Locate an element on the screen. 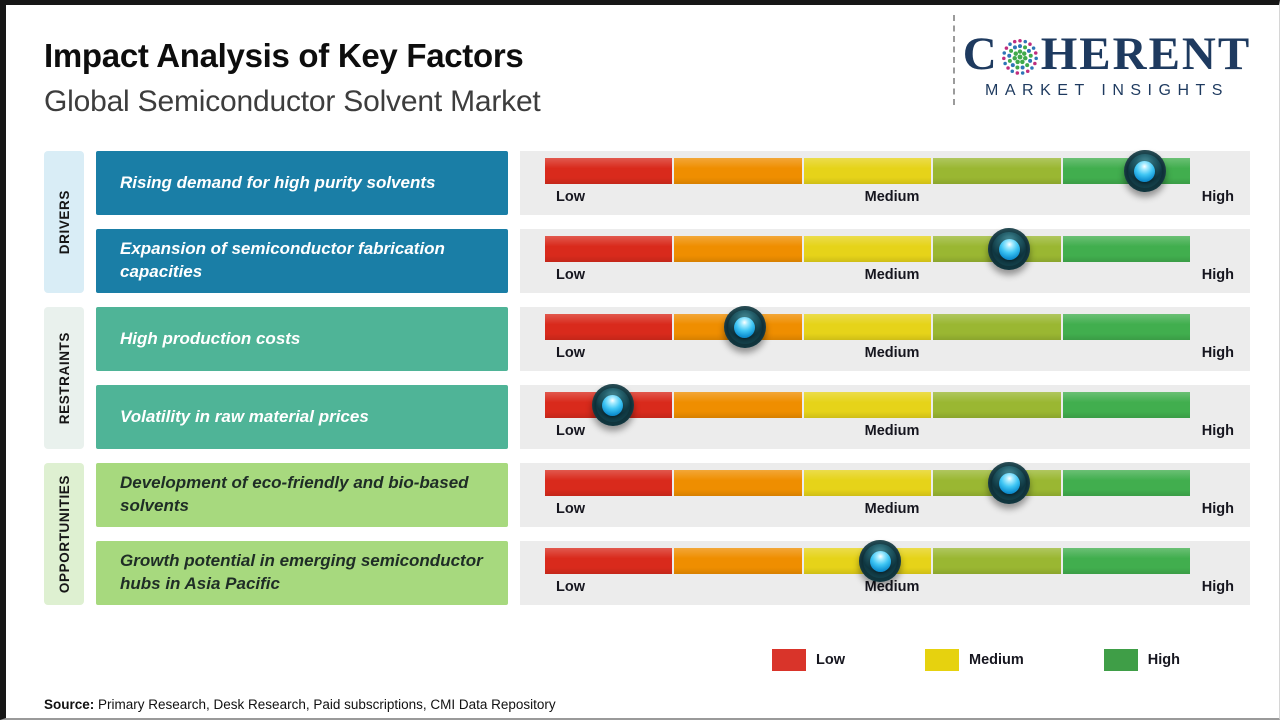 The width and height of the screenshot is (1280, 720). factor-text: High production costs is located at coordinates (210, 338).